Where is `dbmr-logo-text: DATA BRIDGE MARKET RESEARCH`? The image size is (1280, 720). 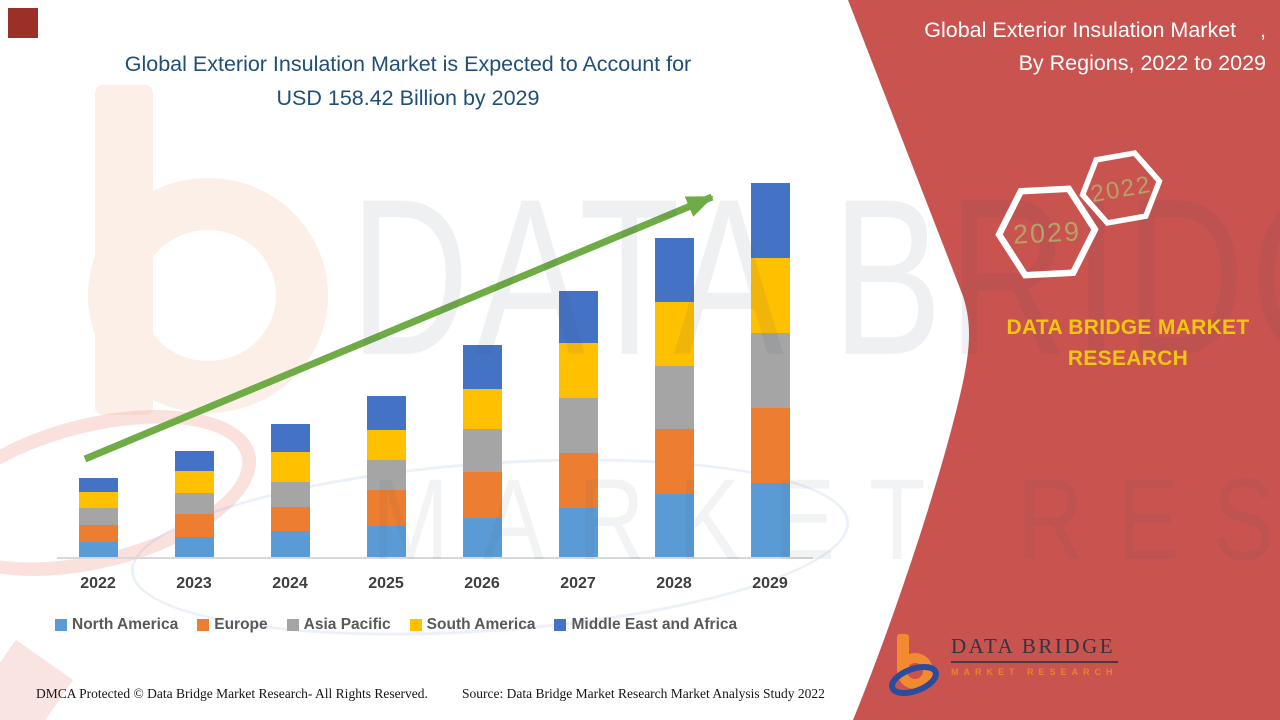 dbmr-logo-text: DATA BRIDGE MARKET RESEARCH is located at coordinates (1034, 655).